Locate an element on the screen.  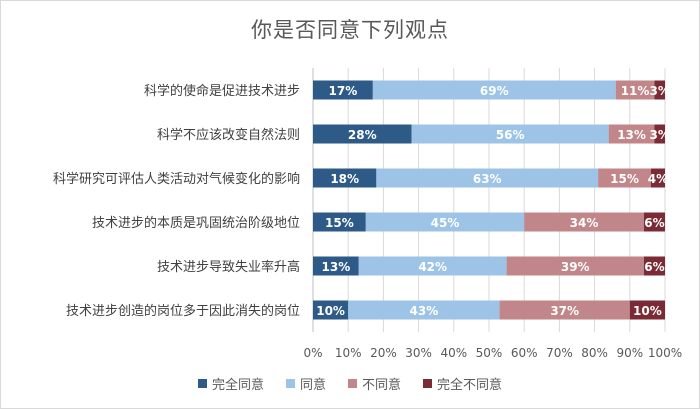
data-label: 4% is located at coordinates (658, 179).